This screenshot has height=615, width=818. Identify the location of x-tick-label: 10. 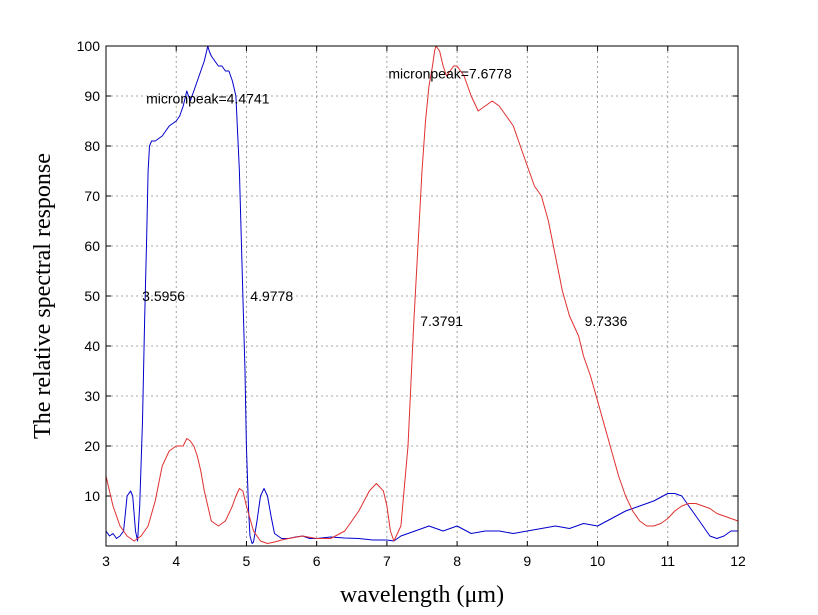
(598, 561).